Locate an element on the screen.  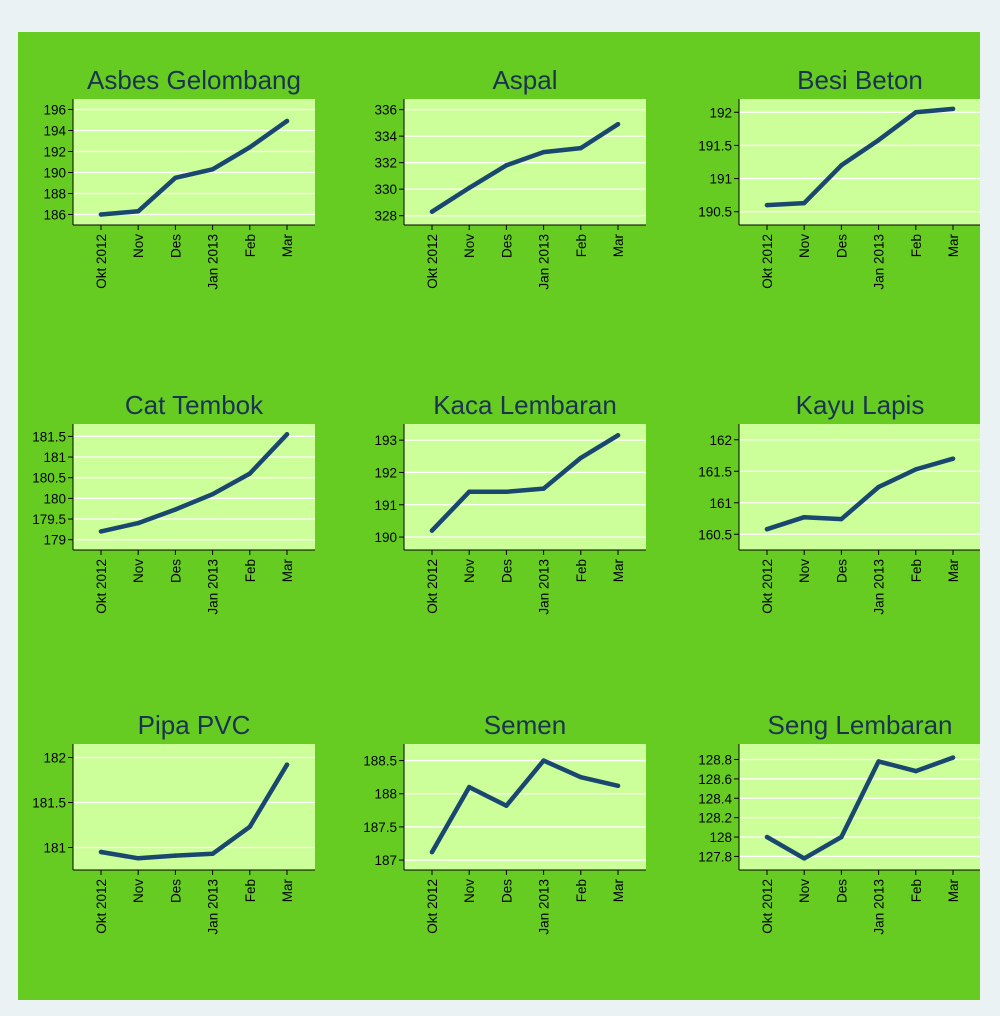
y-tick-label: 127.8 is located at coordinates (715, 856).